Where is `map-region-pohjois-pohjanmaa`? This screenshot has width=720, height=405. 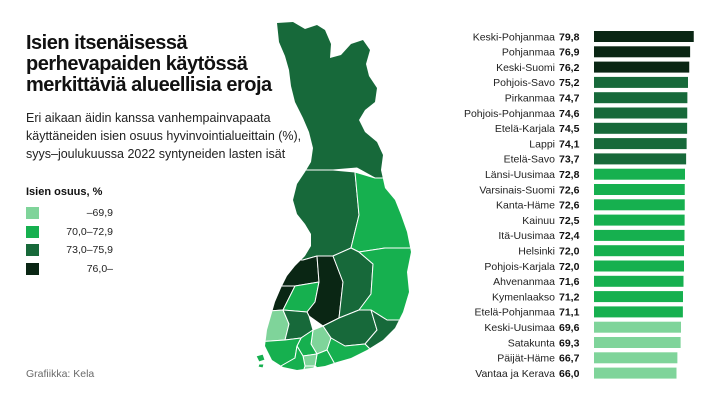
map-region-pohjois-pohjanmaa is located at coordinates (312, 215).